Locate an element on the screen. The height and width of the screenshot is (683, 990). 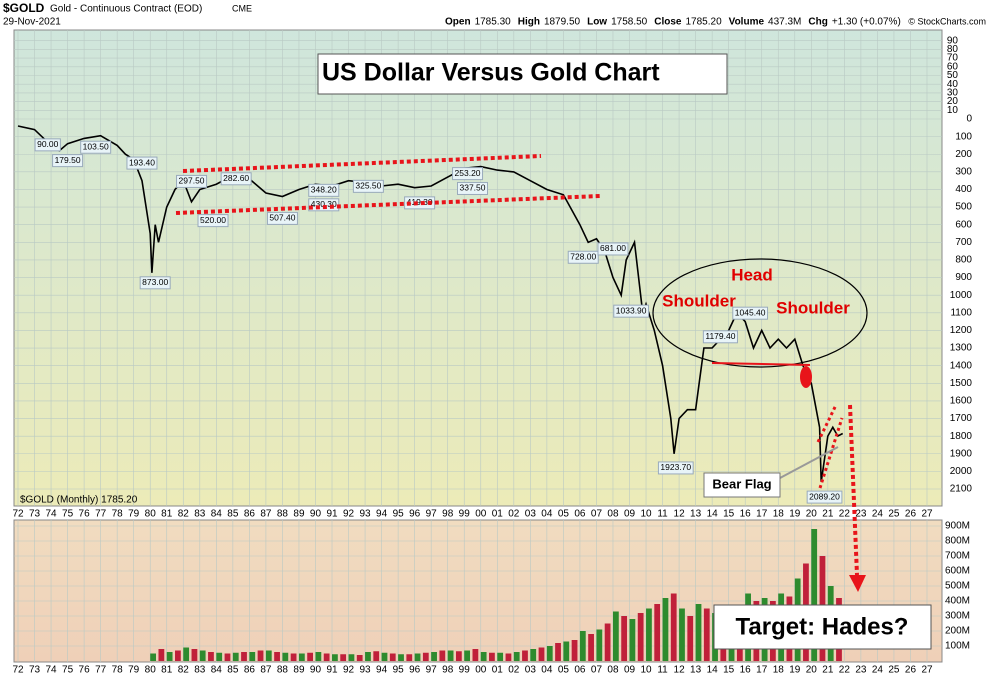
x-tick-label: 75 is located at coordinates (68, 514).